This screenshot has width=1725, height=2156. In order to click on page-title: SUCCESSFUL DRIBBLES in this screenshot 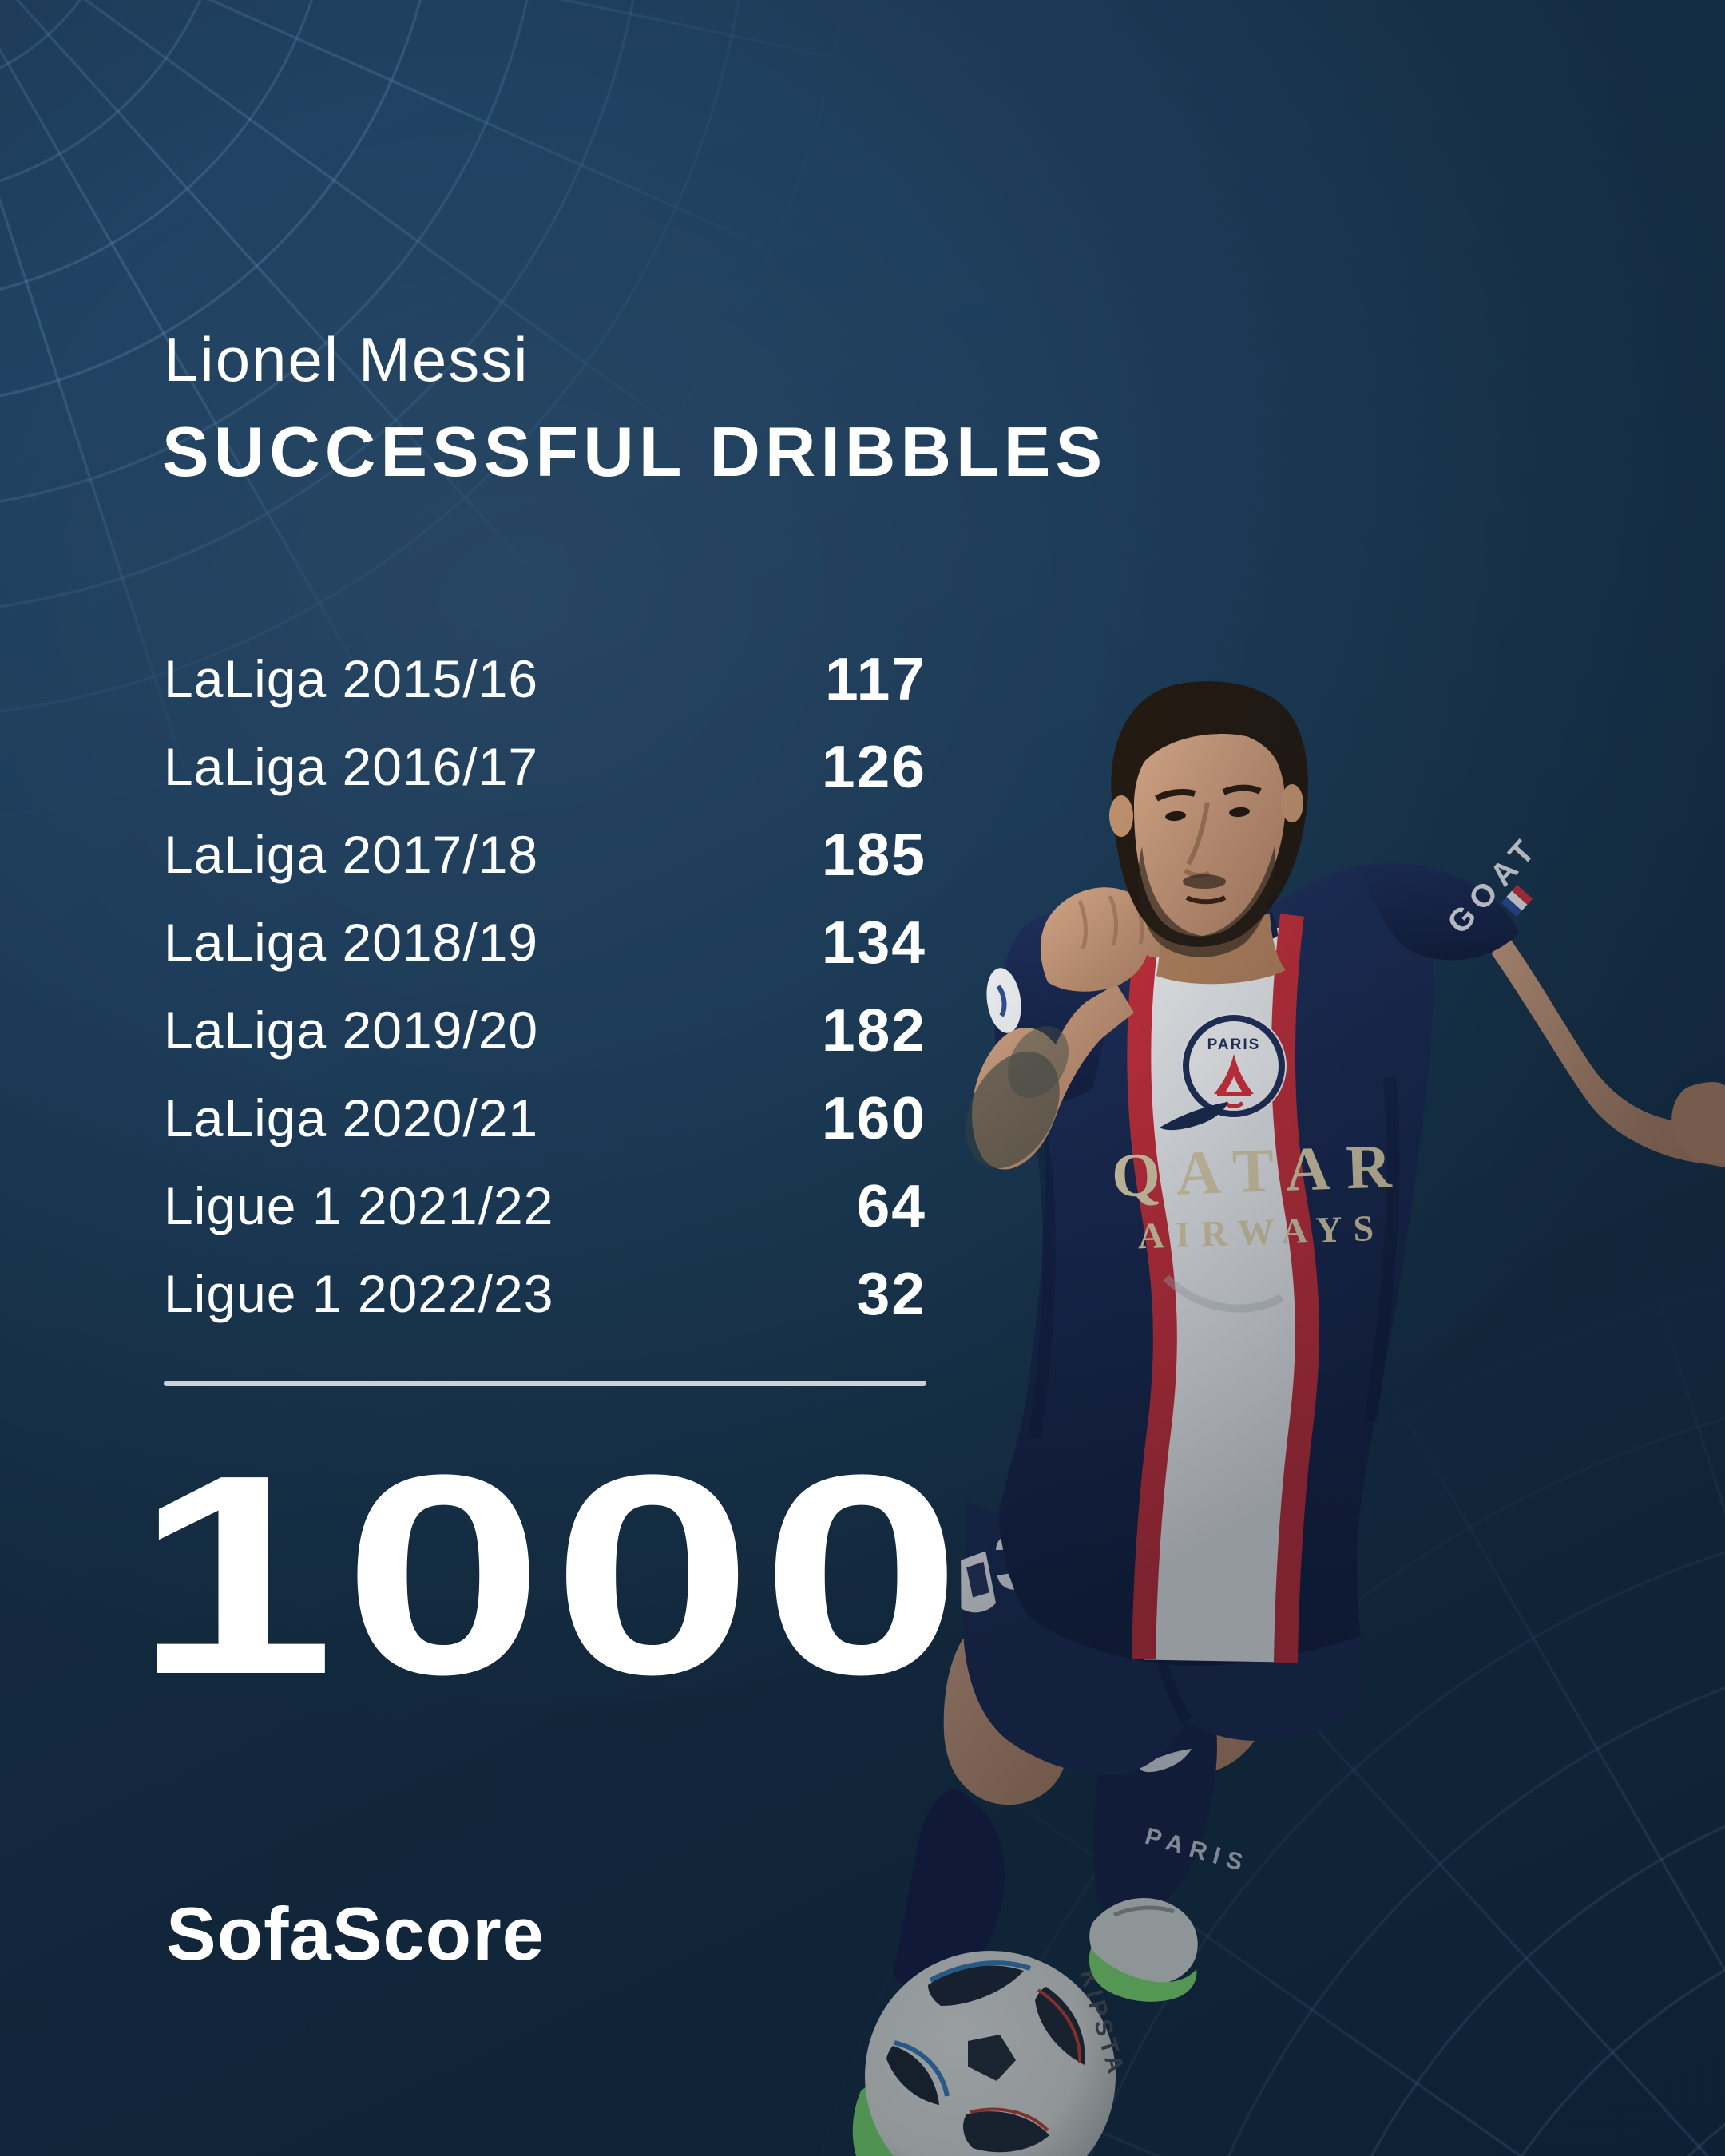, I will do `click(635, 451)`.